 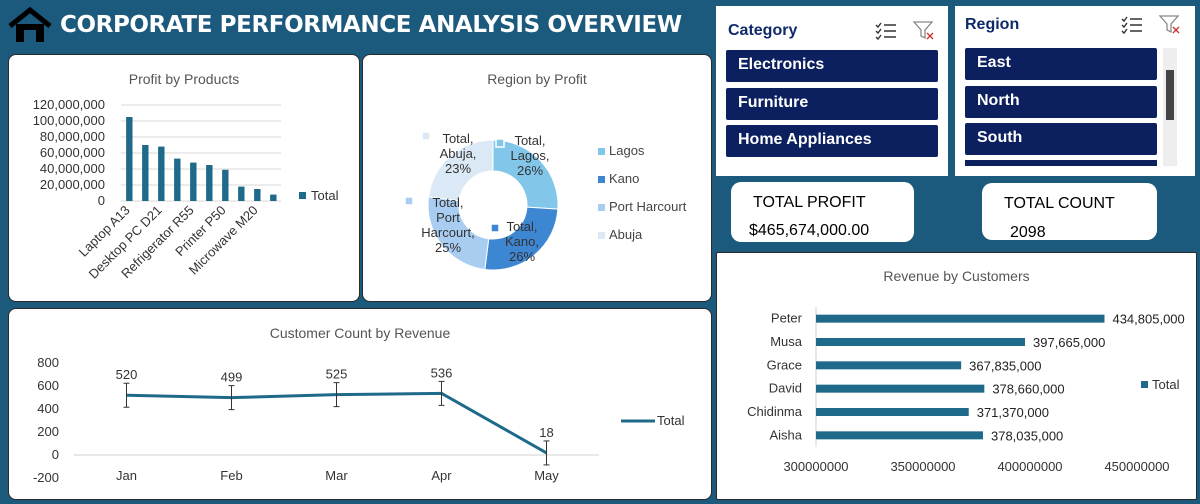 I want to click on y-tick-label: 80,000,000, so click(x=72, y=136).